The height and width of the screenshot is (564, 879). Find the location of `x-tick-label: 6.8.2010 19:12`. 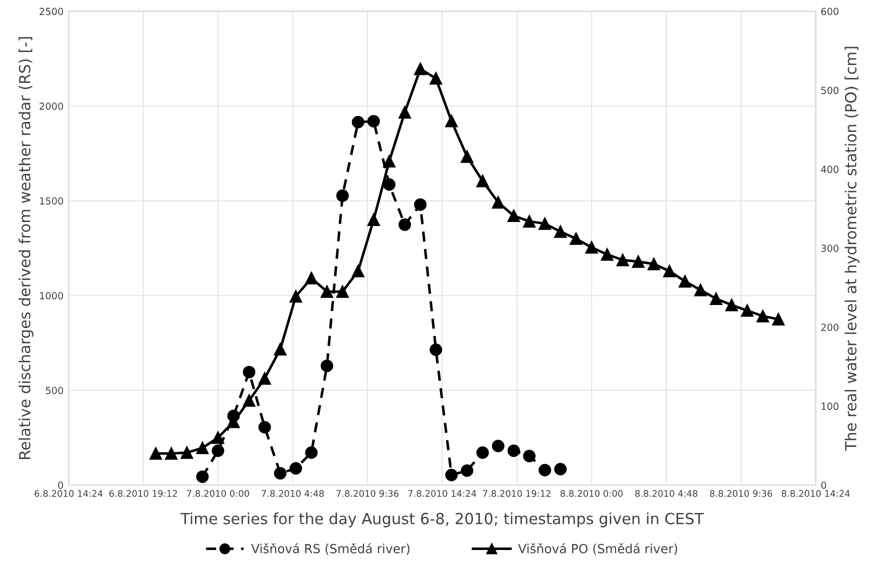

x-tick-label: 6.8.2010 19:12 is located at coordinates (143, 493).